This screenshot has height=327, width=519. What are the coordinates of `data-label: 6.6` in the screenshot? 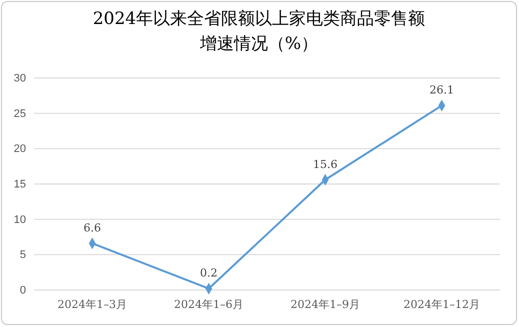 It's located at (92, 227).